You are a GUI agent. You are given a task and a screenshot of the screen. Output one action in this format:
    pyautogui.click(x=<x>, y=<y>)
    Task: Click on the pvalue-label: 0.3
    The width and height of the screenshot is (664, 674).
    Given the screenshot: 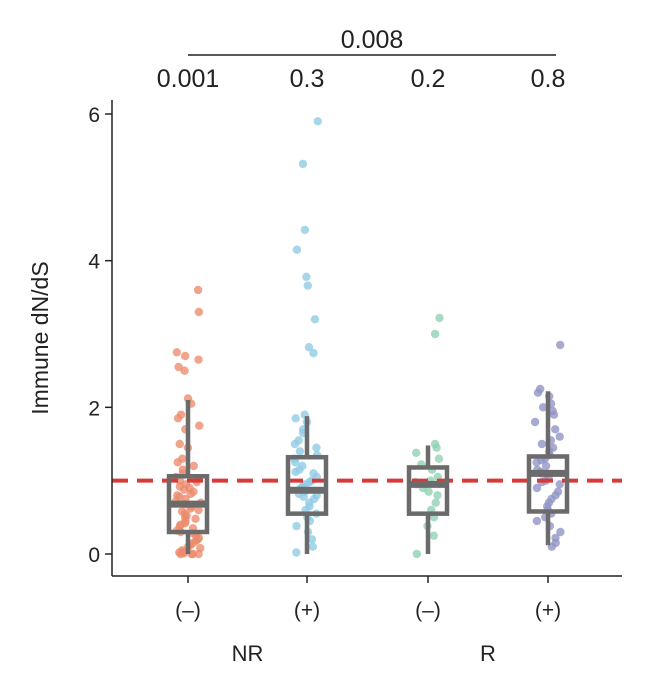 What is the action you would take?
    pyautogui.click(x=307, y=79)
    